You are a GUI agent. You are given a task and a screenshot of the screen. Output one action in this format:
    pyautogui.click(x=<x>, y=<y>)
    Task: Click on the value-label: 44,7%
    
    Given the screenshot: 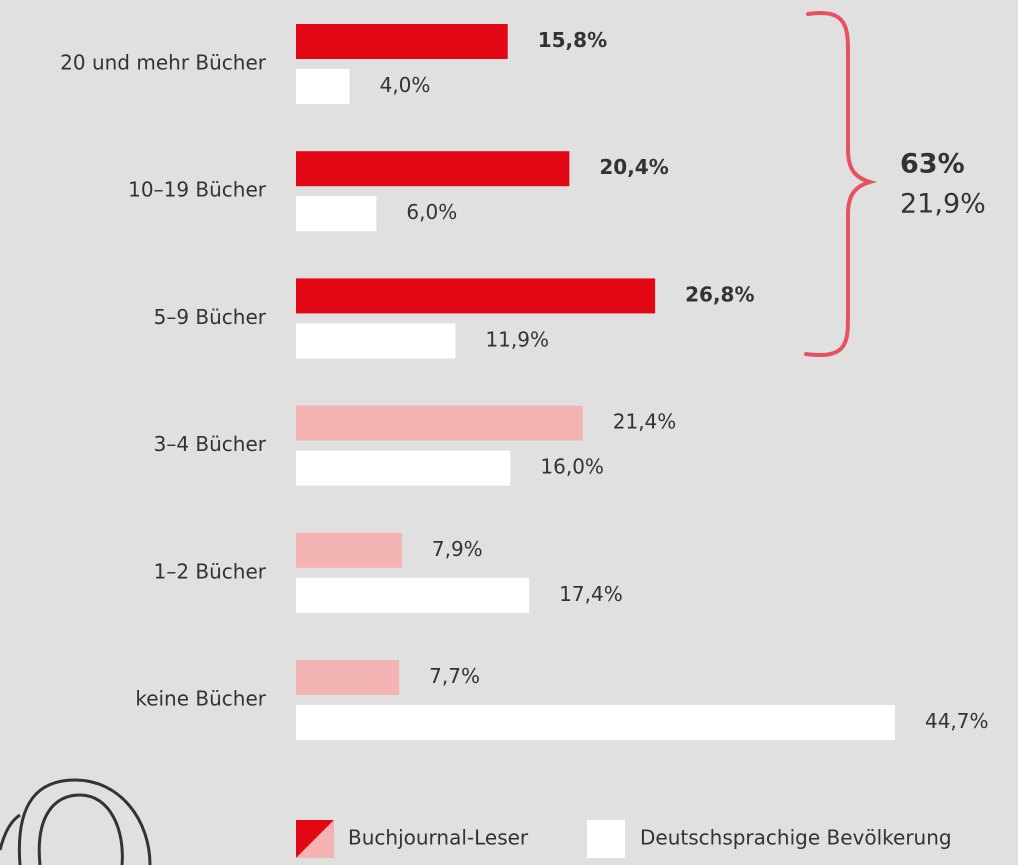 What is the action you would take?
    pyautogui.click(x=957, y=721)
    